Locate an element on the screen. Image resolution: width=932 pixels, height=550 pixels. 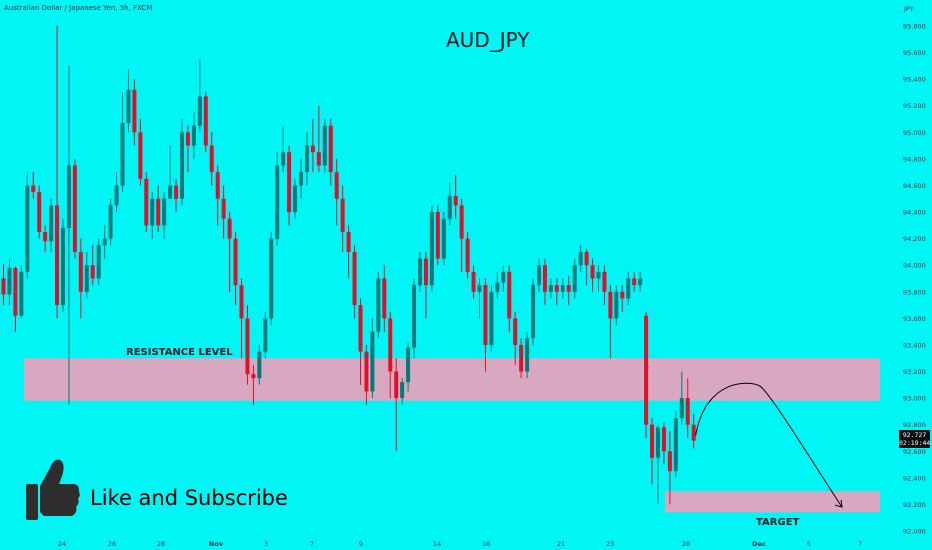
resistance-level-label: RESISTANCE LEVEL is located at coordinates (179, 352).